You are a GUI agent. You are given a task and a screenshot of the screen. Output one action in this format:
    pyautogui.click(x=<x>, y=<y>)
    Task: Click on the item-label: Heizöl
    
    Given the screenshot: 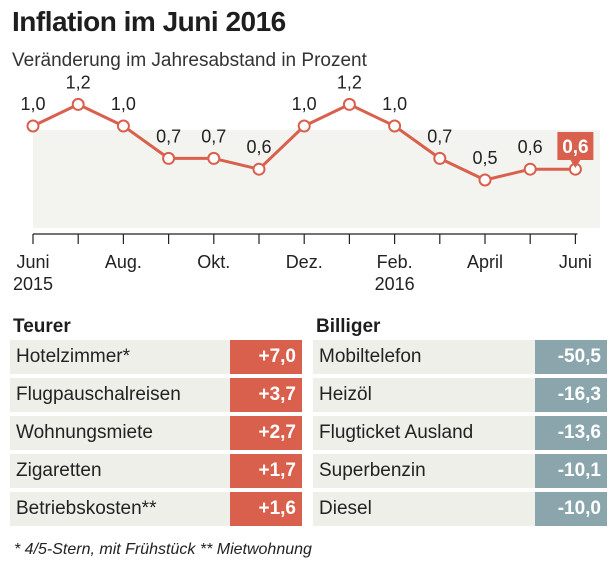 What is the action you would take?
    pyautogui.click(x=345, y=394)
    